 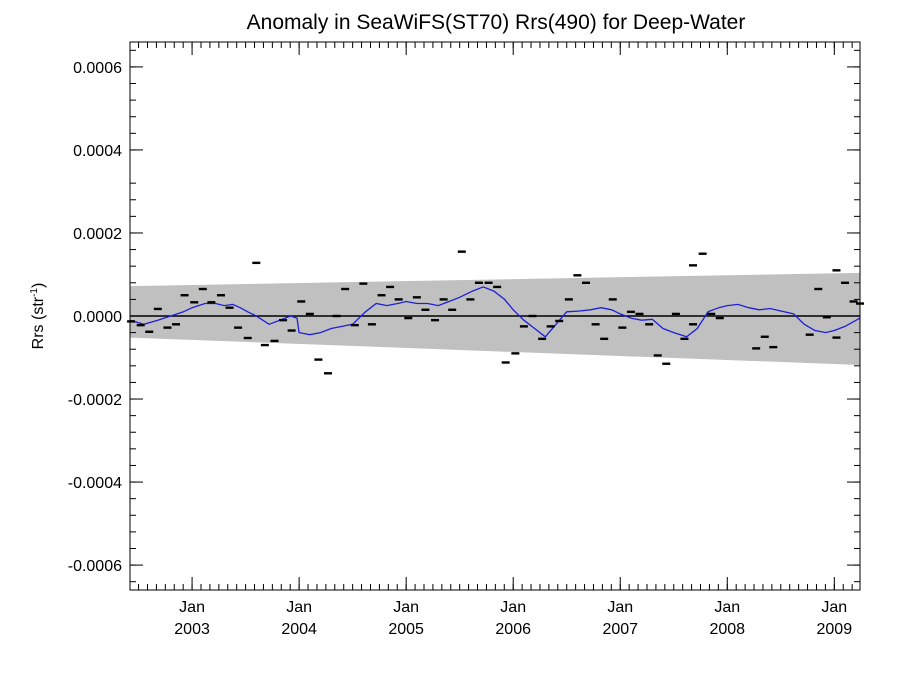 What do you see at coordinates (97, 234) in the screenshot?
I see `y-tick-label: 0.0002` at bounding box center [97, 234].